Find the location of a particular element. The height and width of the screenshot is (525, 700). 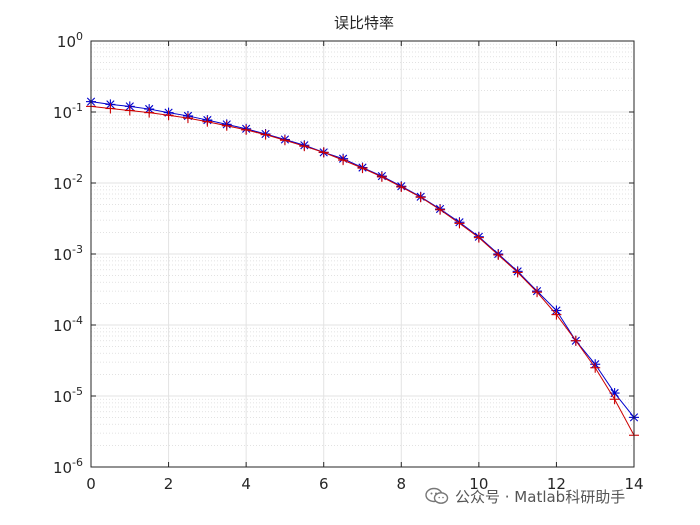

y-tick-label: 10⁻⁶ is located at coordinates (68, 466).